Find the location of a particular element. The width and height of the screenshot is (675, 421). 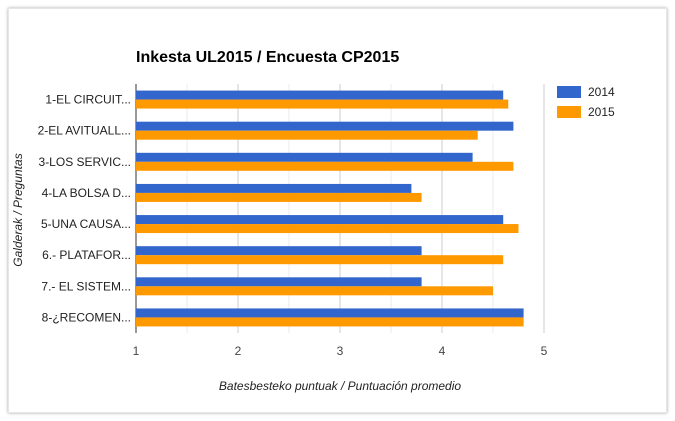

x-tick-label: 3 is located at coordinates (340, 351).